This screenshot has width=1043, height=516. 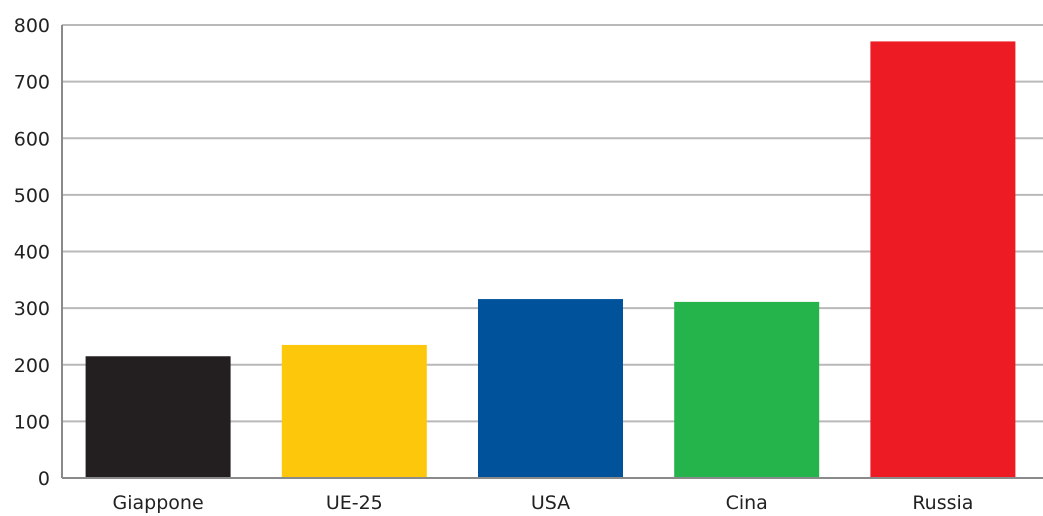 I want to click on y-tick-label: 200, so click(x=32, y=366).